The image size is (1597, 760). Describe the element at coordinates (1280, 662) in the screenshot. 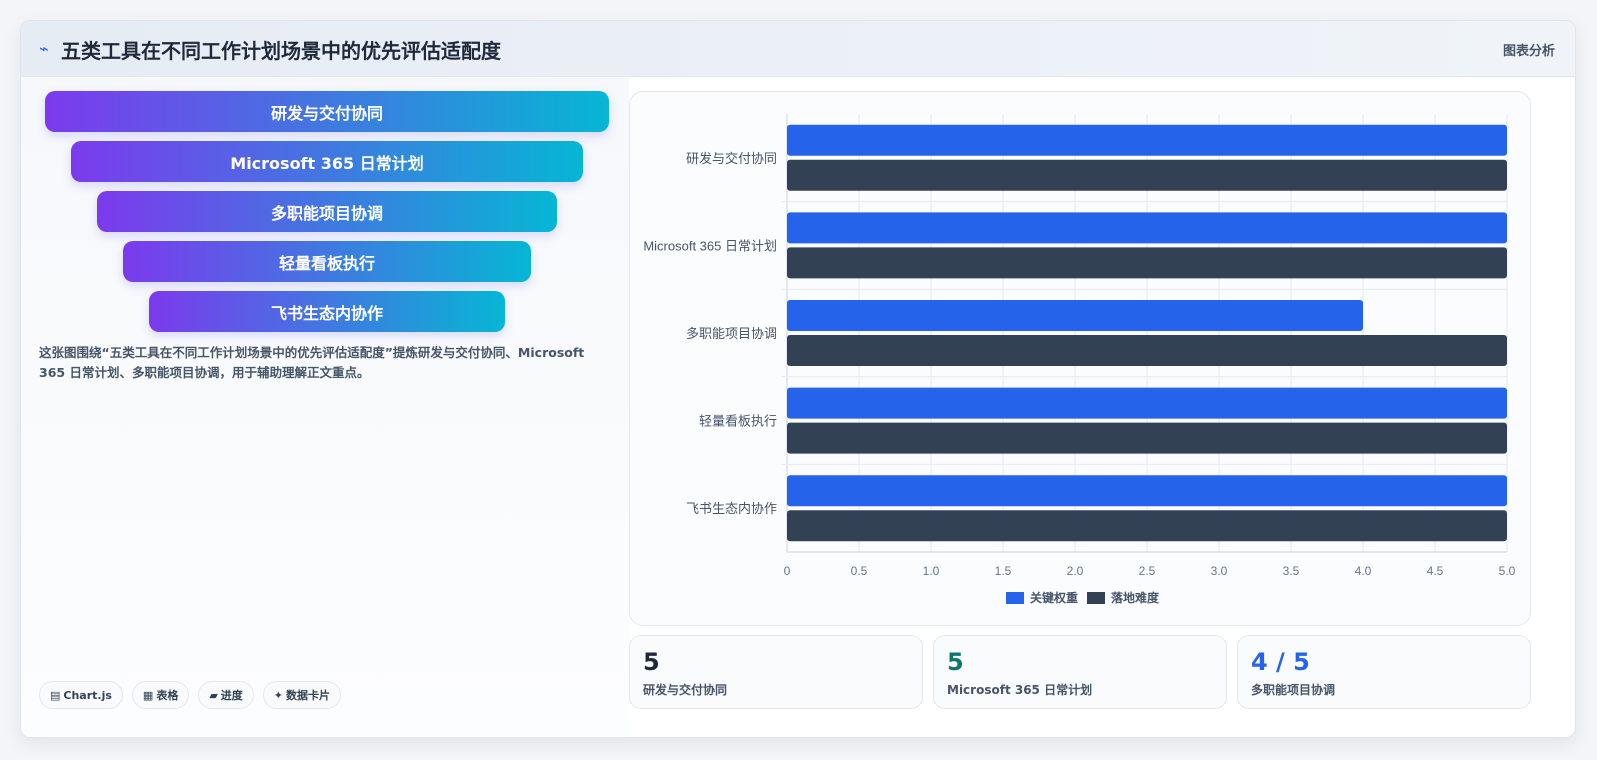

I see `stat-value: 4 / 5` at that location.